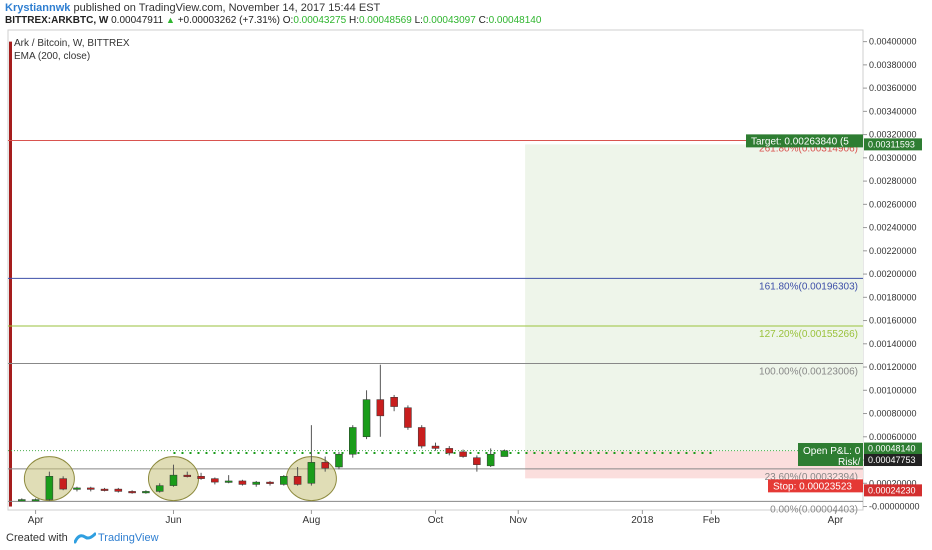 The width and height of the screenshot is (932, 550). Describe the element at coordinates (418, 20) in the screenshot. I see `low-label: L:` at that location.